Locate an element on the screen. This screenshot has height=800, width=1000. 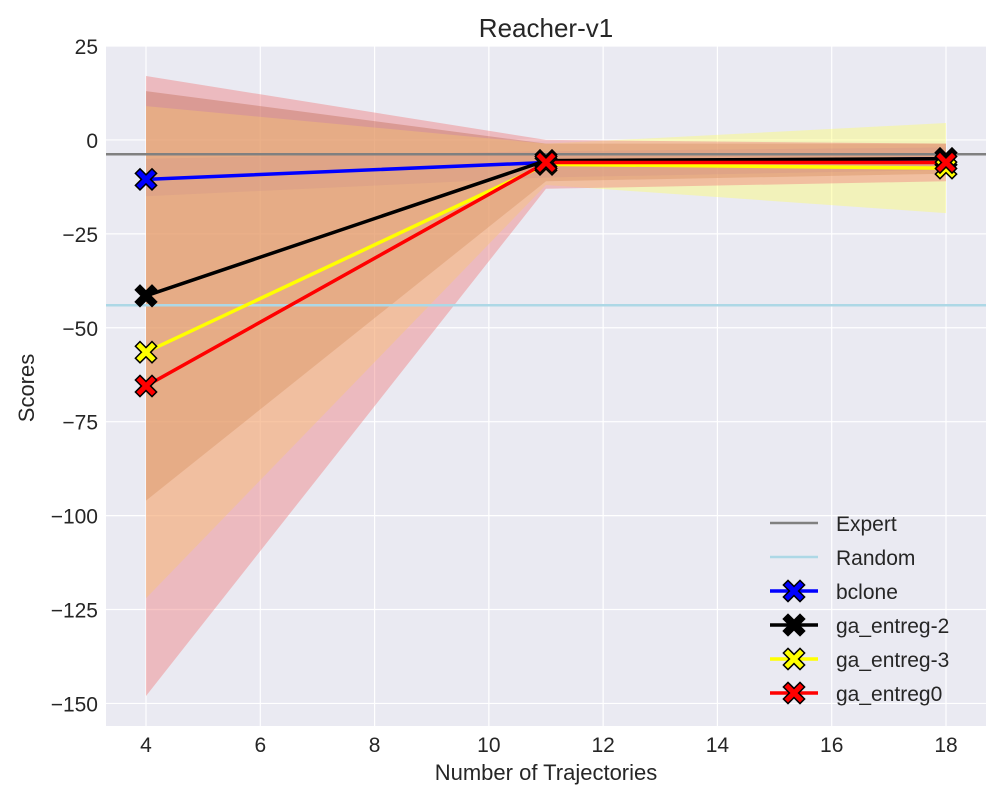
y-axis-label: Scores is located at coordinates (26, 388).